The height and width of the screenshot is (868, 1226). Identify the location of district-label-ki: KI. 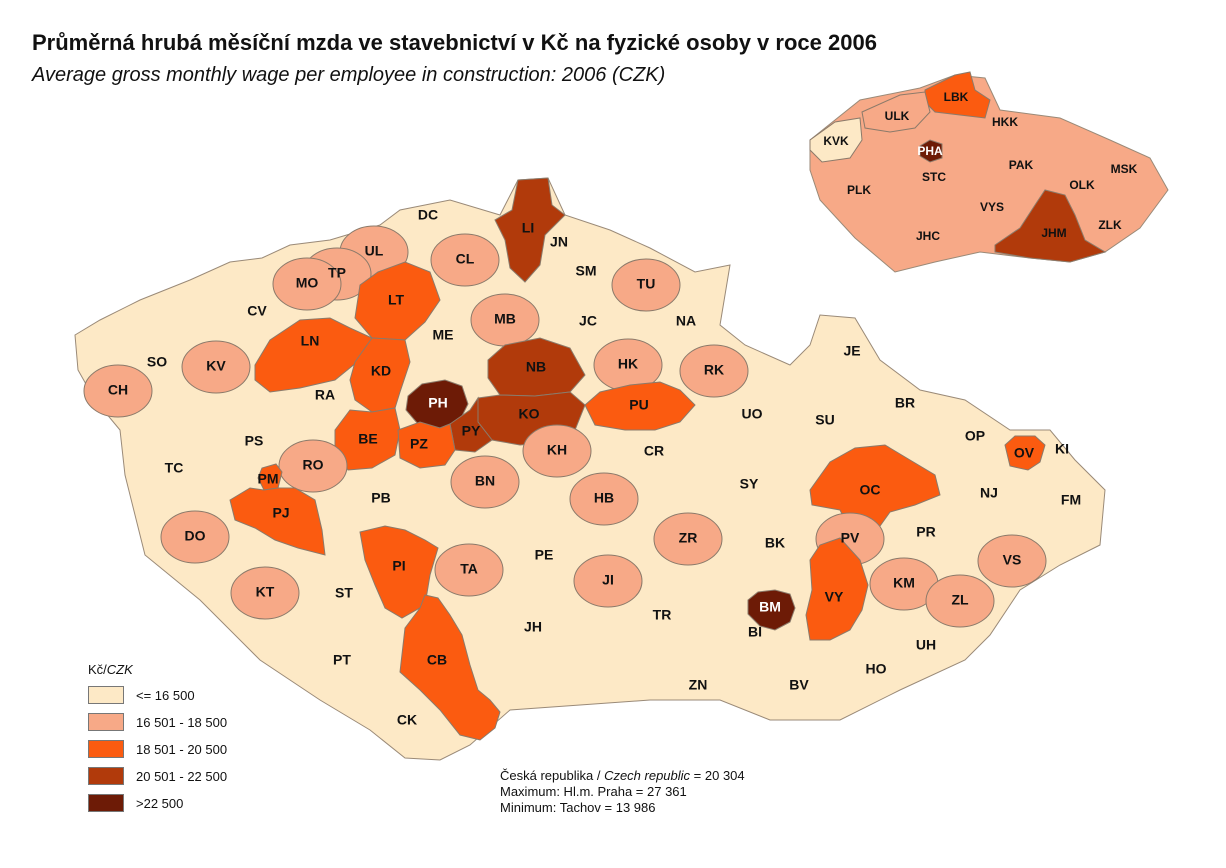
(1062, 449).